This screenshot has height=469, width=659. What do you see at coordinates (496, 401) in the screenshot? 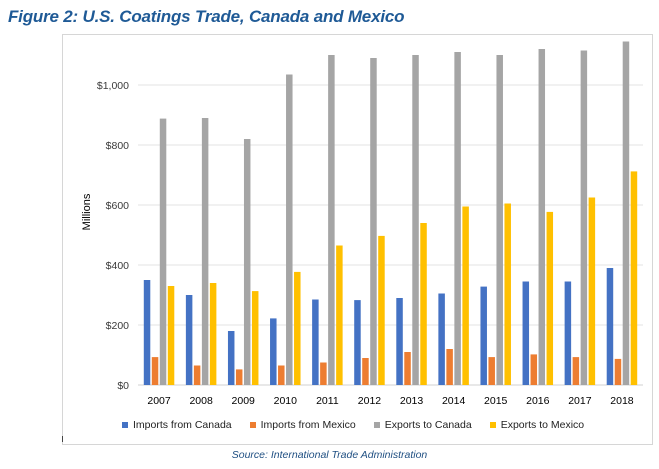
I see `x-tick-label: 2015` at bounding box center [496, 401].